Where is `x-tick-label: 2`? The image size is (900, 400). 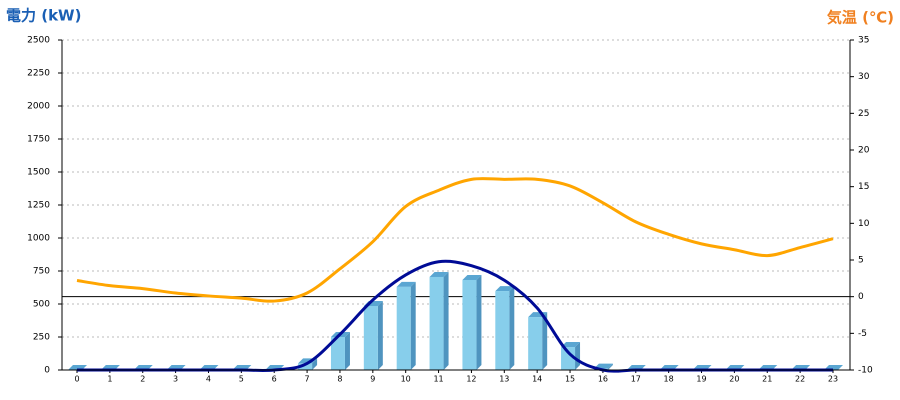
x-tick-label: 2 is located at coordinates (142, 379).